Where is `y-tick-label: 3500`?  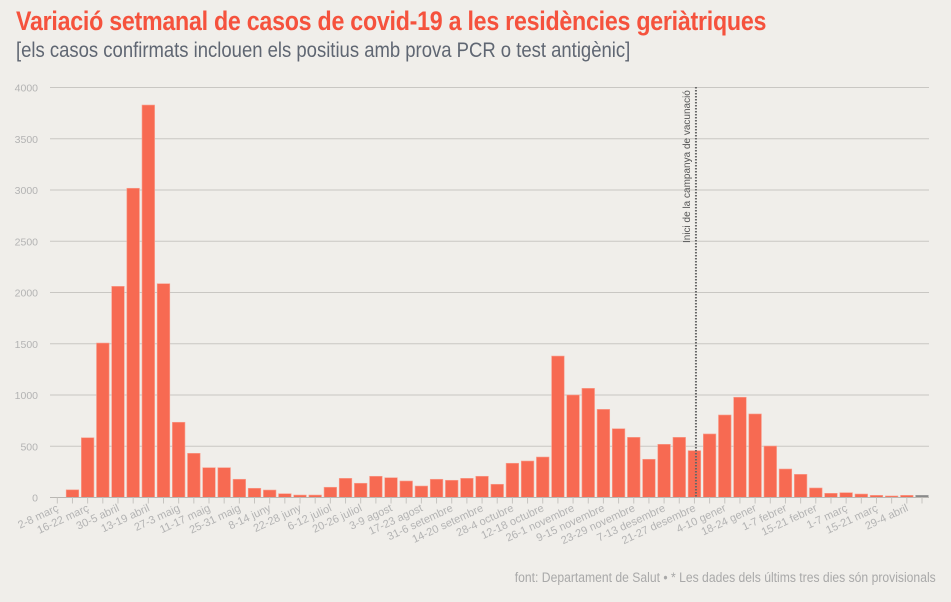
y-tick-label: 3500 is located at coordinates (27, 140).